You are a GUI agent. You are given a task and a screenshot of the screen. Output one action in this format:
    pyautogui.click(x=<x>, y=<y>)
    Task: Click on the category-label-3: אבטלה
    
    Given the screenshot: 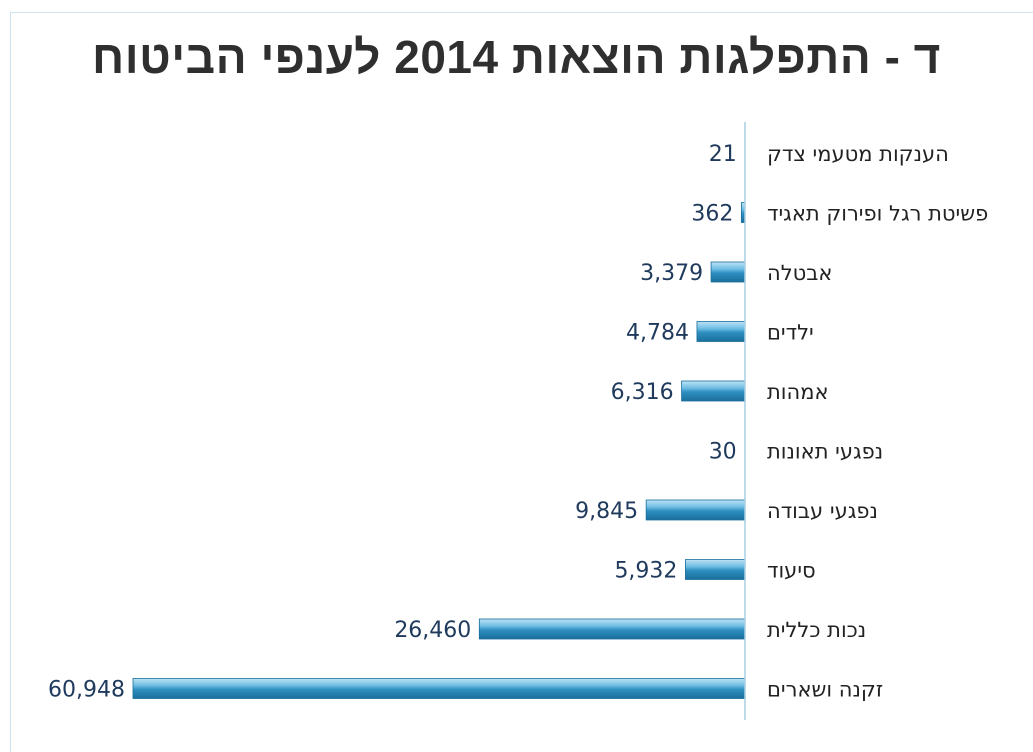 What is the action you would take?
    pyautogui.click(x=799, y=273)
    